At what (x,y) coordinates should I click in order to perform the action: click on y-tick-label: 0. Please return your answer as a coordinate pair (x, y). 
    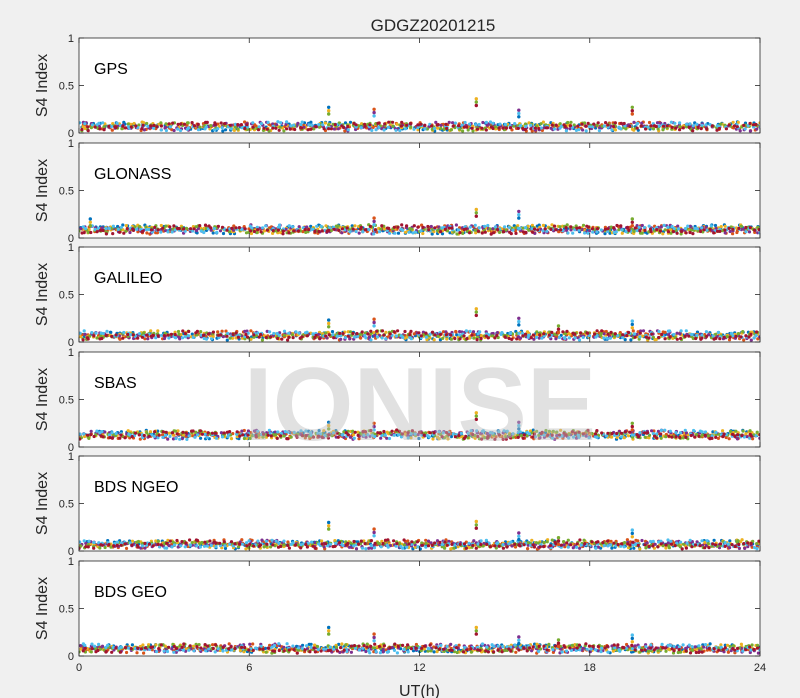
    Looking at the image, I should click on (71, 239).